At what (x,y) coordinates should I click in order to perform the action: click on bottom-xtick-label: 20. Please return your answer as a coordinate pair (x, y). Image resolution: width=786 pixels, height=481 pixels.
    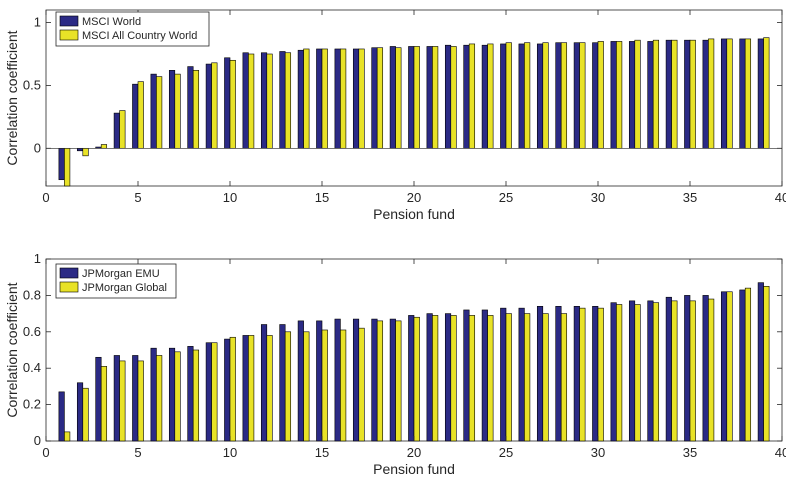
    Looking at the image, I should click on (414, 452).